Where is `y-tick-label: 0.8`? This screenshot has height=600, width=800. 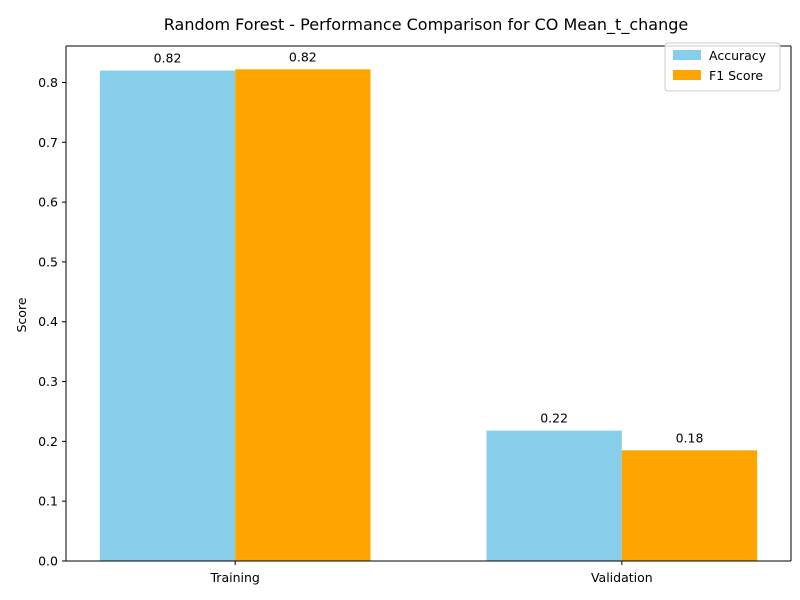 y-tick-label: 0.8 is located at coordinates (48, 82).